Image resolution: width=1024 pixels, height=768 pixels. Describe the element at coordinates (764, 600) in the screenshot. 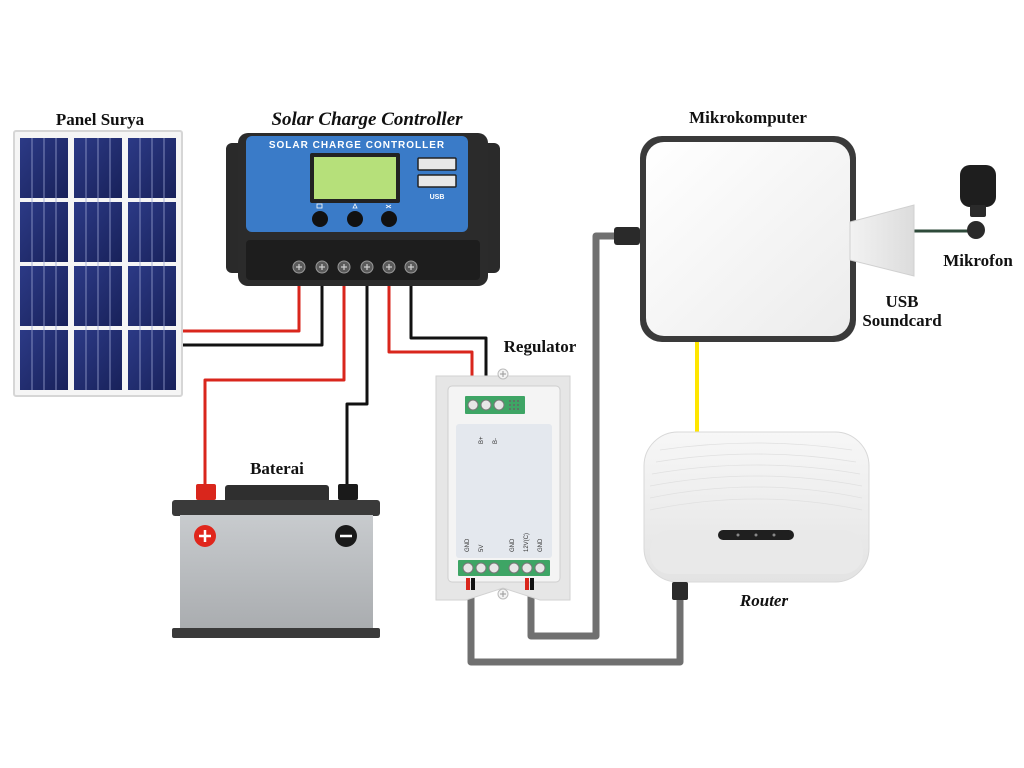

I see `router-label: Router` at that location.